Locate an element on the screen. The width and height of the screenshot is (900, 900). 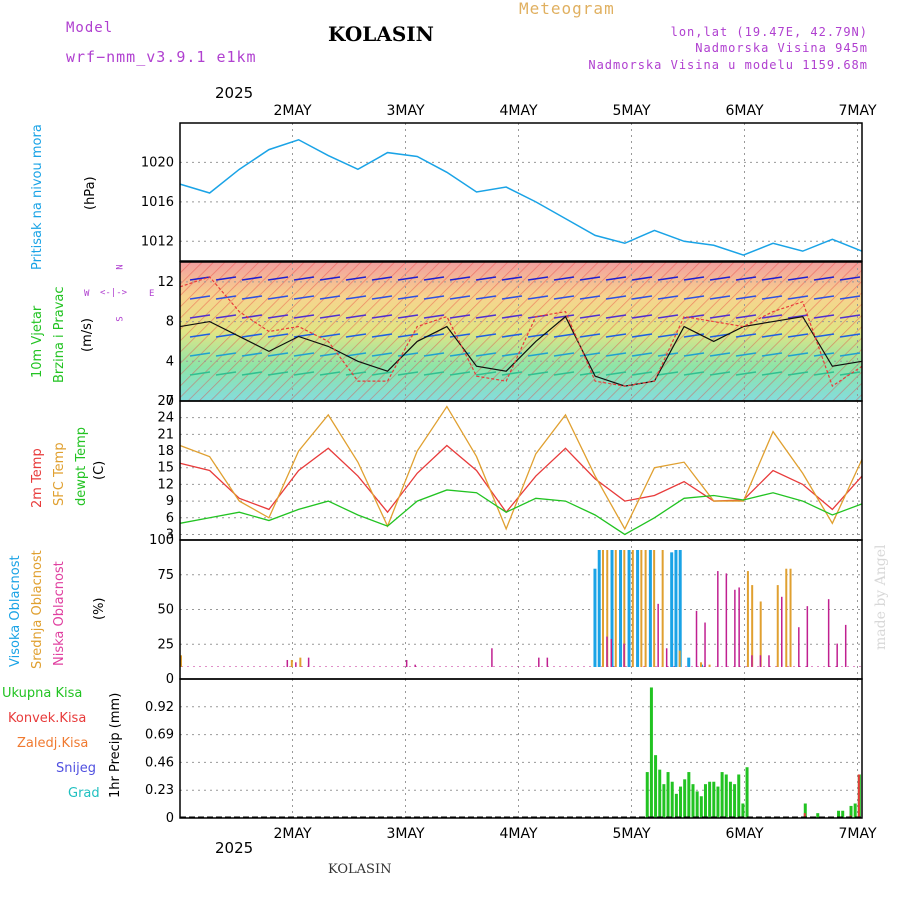
cloud-tick-label: 50 is located at coordinates (165, 610).